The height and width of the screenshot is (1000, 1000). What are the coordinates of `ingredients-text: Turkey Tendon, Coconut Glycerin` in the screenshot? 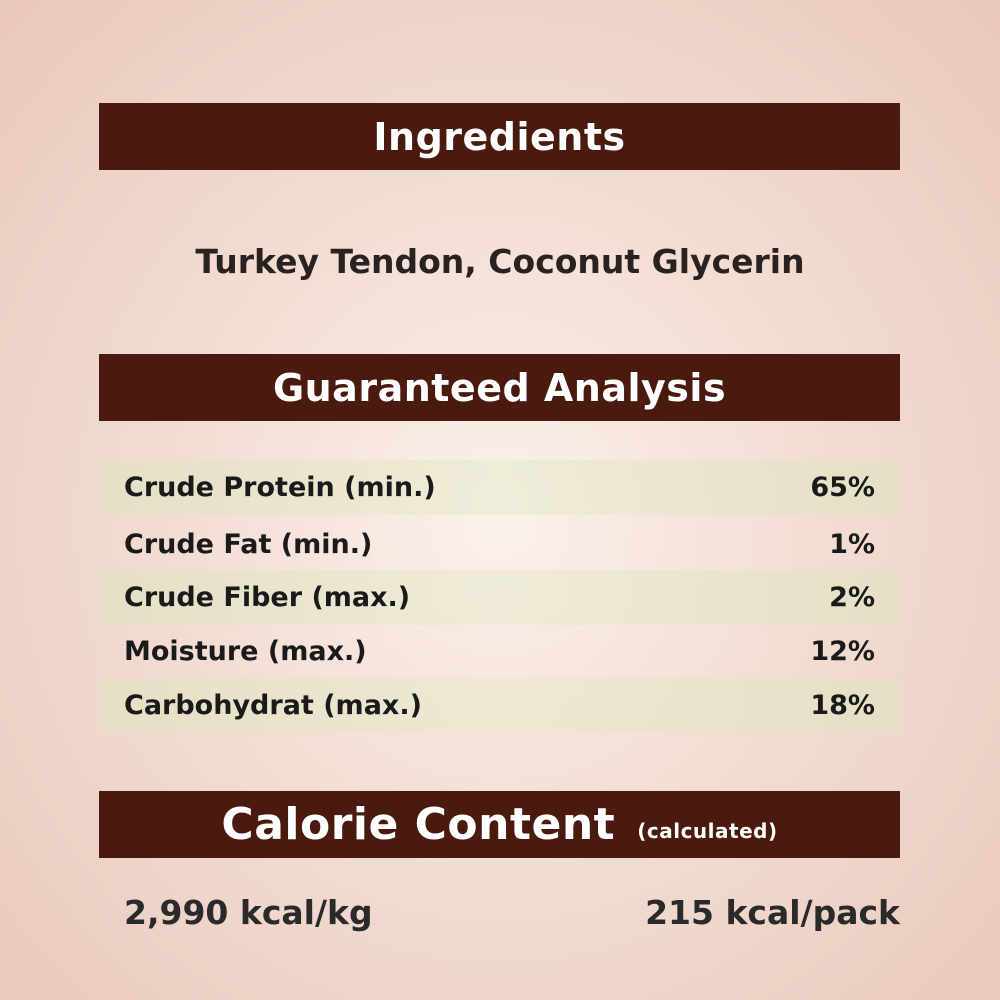 It's located at (500, 261).